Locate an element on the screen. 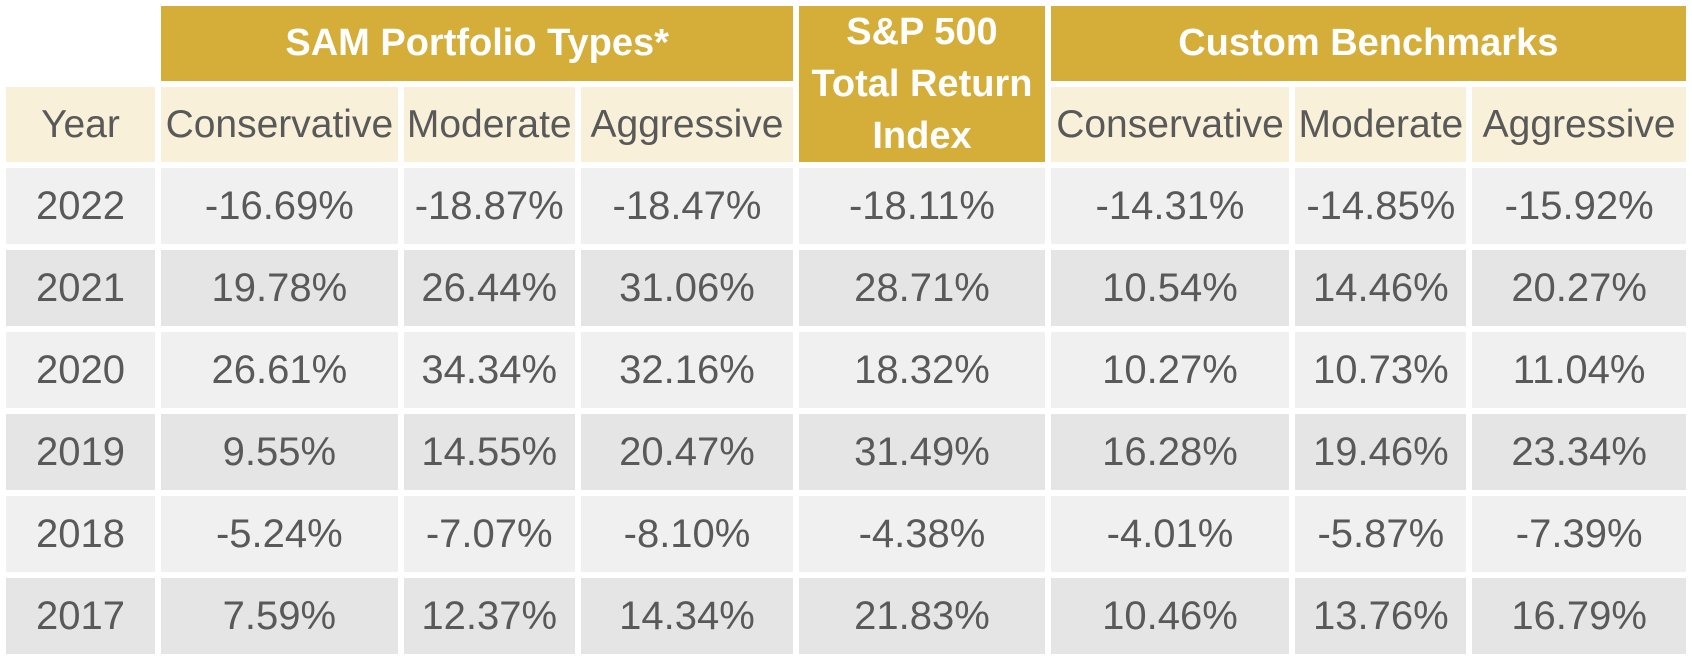  custom-aggressive-cell: 20.27% is located at coordinates (1579, 288).